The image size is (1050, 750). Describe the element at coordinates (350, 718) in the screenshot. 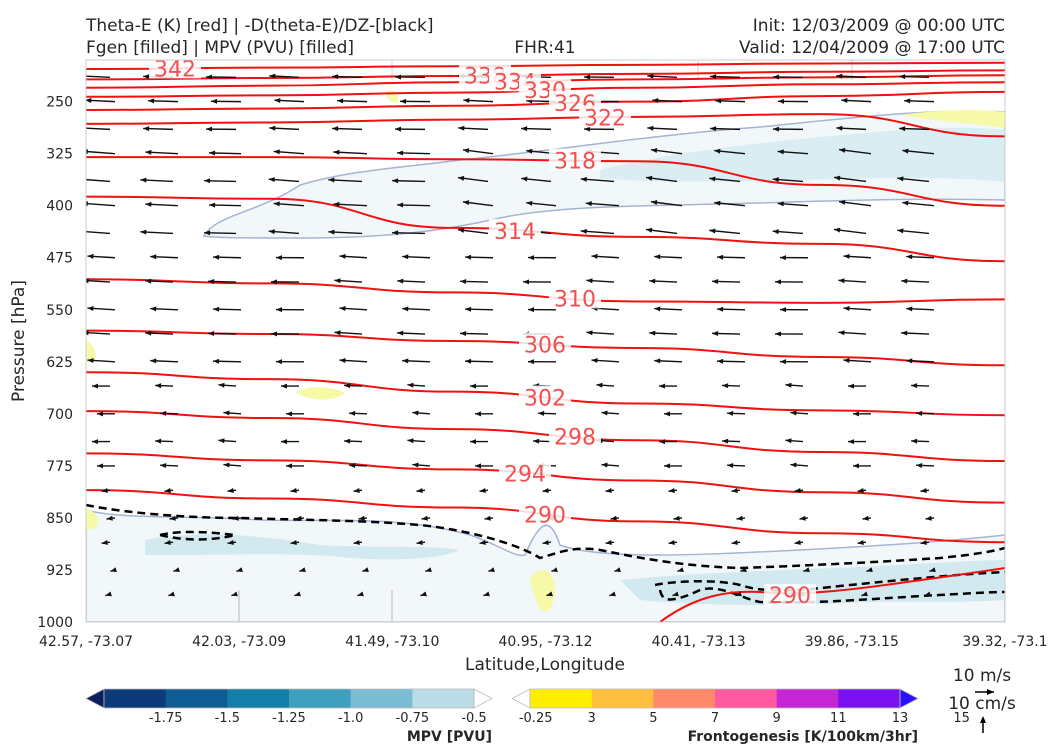

I see `colorbar-tick-label: -1.0` at that location.